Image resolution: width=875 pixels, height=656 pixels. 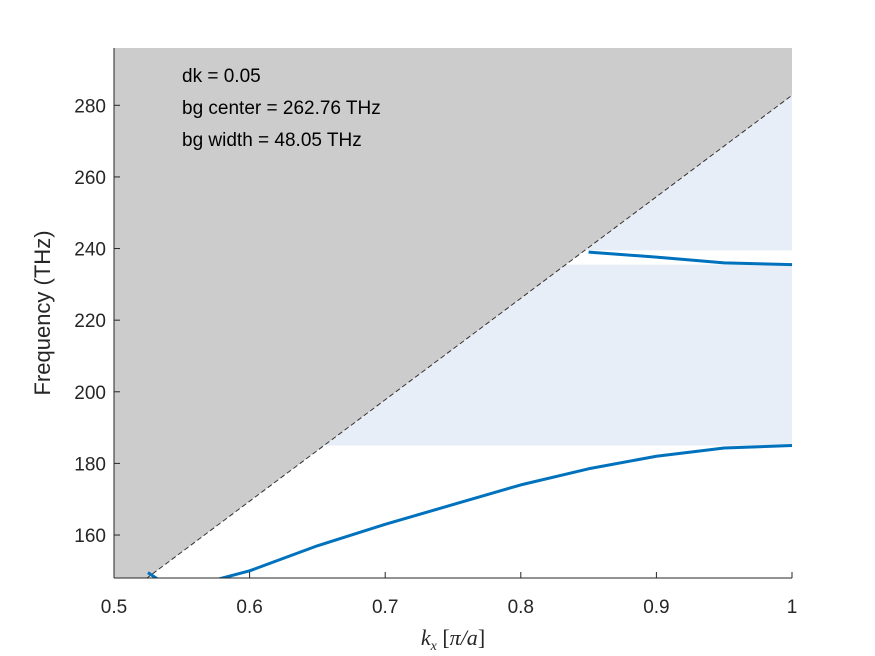 What do you see at coordinates (90, 536) in the screenshot?
I see `y-tick-label: 160` at bounding box center [90, 536].